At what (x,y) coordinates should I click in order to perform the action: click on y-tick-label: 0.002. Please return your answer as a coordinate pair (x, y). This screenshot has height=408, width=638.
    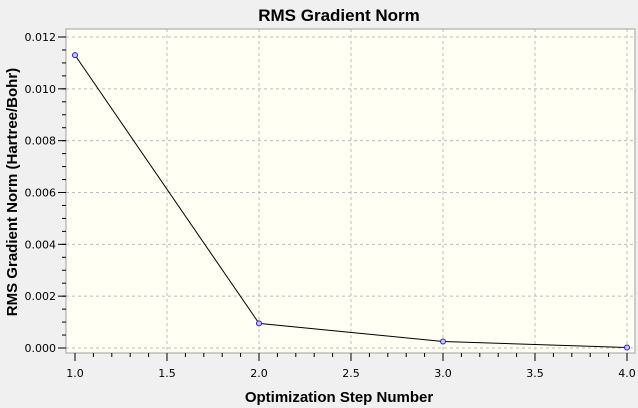
    Looking at the image, I should click on (41, 296).